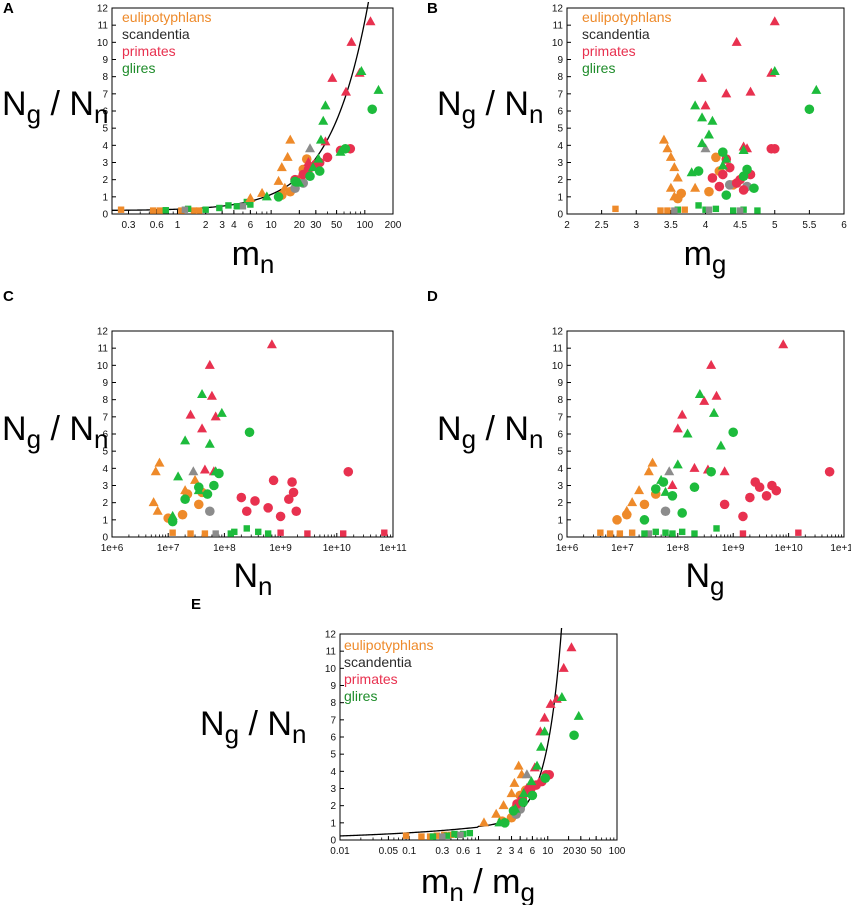 The image size is (851, 905). I want to click on x-tick-label: 1e+8, so click(224, 548).